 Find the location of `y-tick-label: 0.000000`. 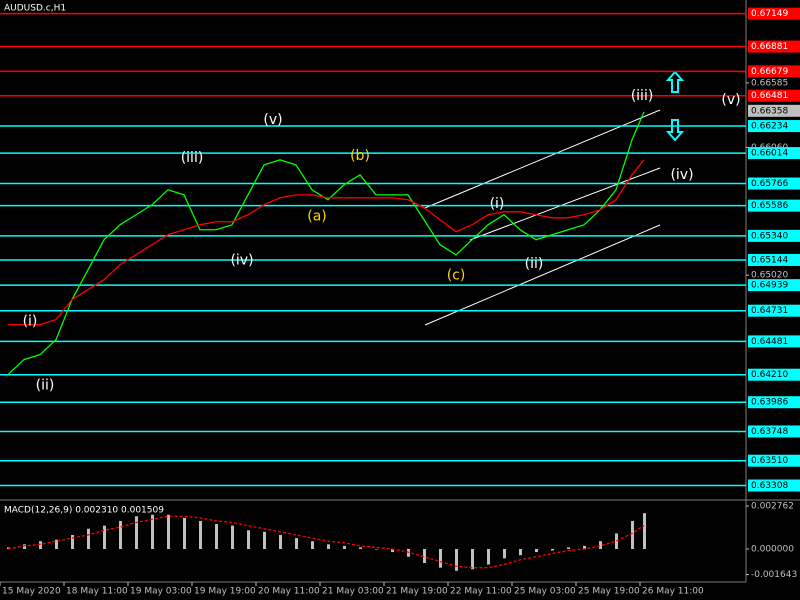

y-tick-label: 0.000000 is located at coordinates (772, 549).